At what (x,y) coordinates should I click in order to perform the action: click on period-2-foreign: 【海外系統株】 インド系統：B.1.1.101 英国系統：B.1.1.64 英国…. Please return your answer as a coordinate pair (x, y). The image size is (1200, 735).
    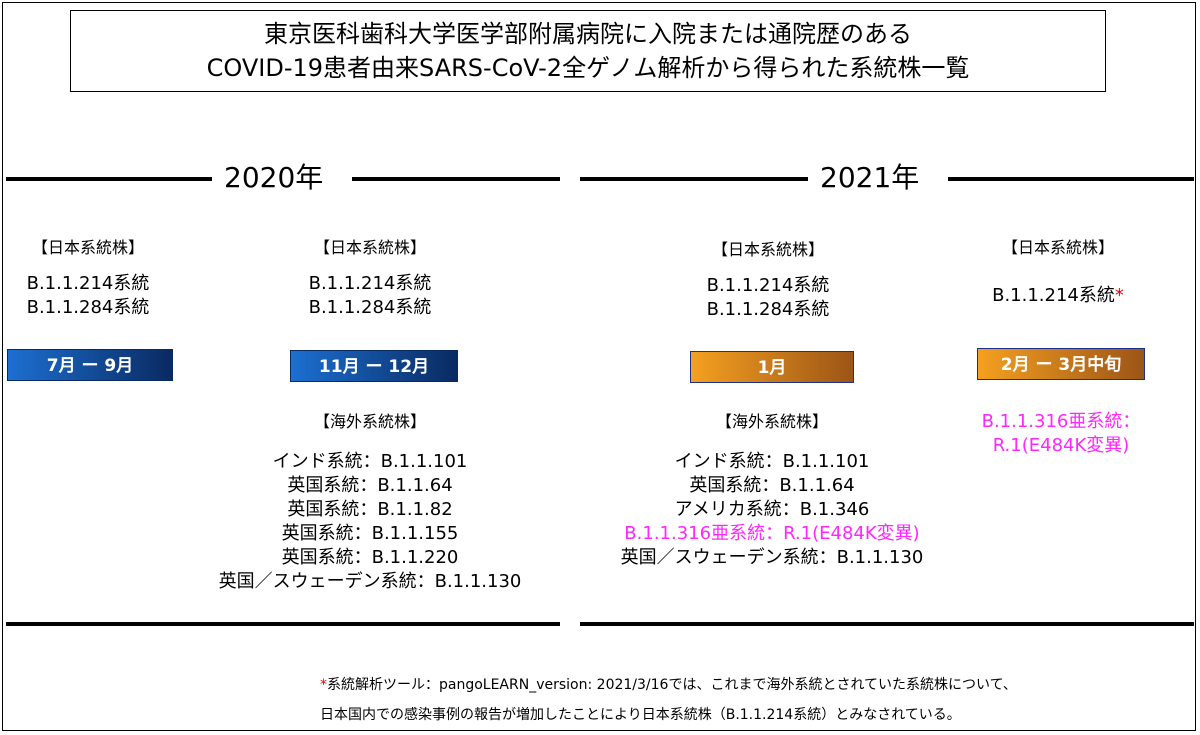
    Looking at the image, I should click on (370, 502).